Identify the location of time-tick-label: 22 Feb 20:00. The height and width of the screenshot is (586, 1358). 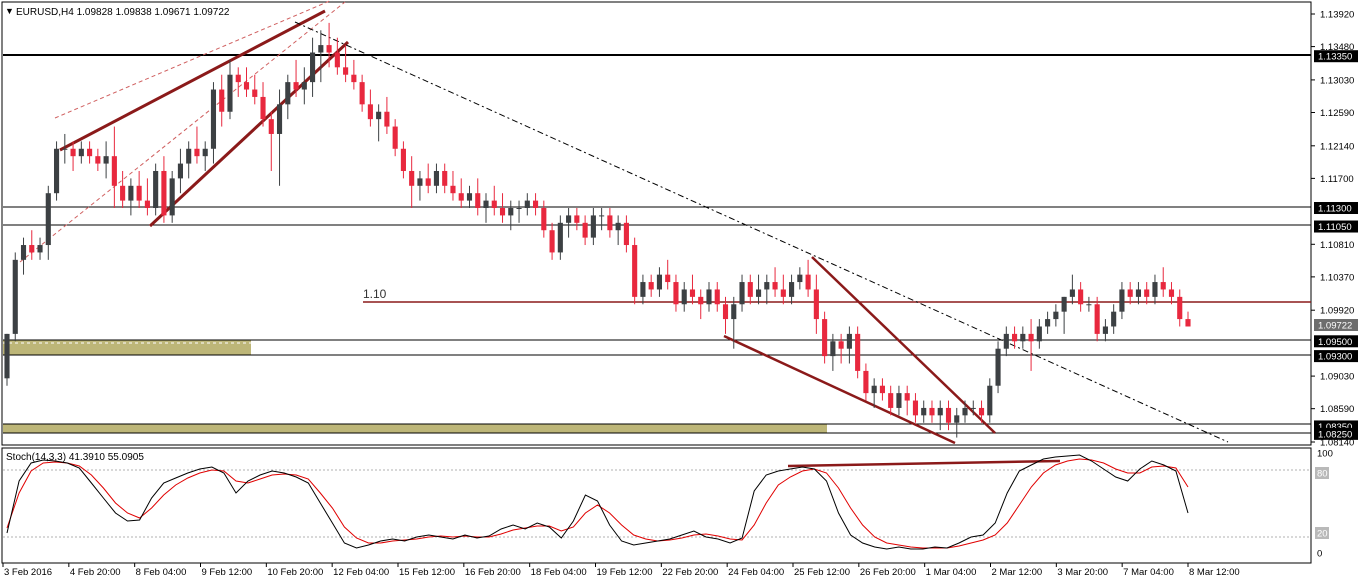
(690, 572).